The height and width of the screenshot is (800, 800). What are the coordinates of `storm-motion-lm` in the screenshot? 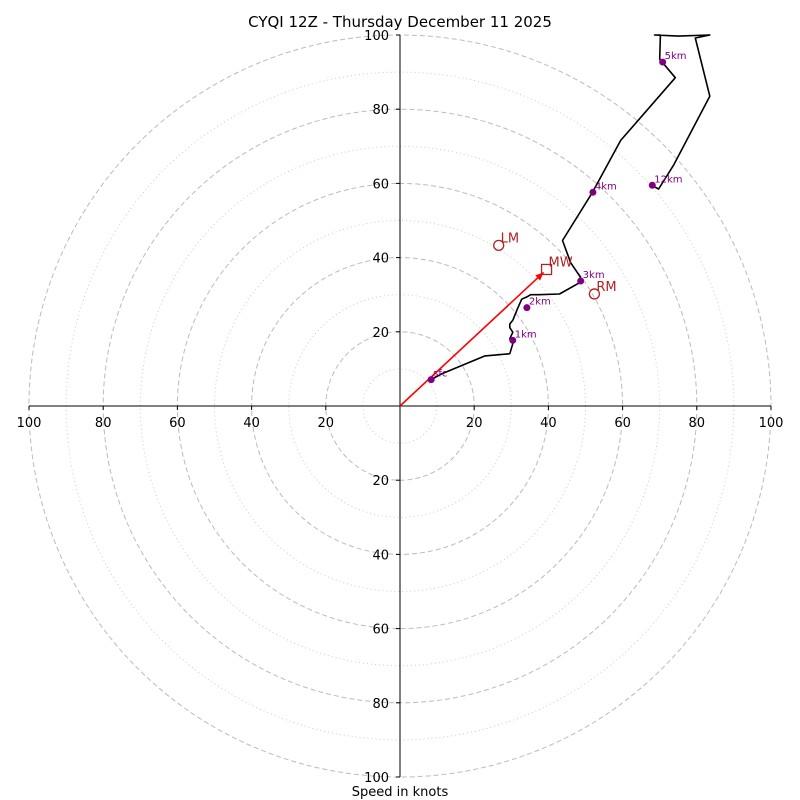 It's located at (499, 245).